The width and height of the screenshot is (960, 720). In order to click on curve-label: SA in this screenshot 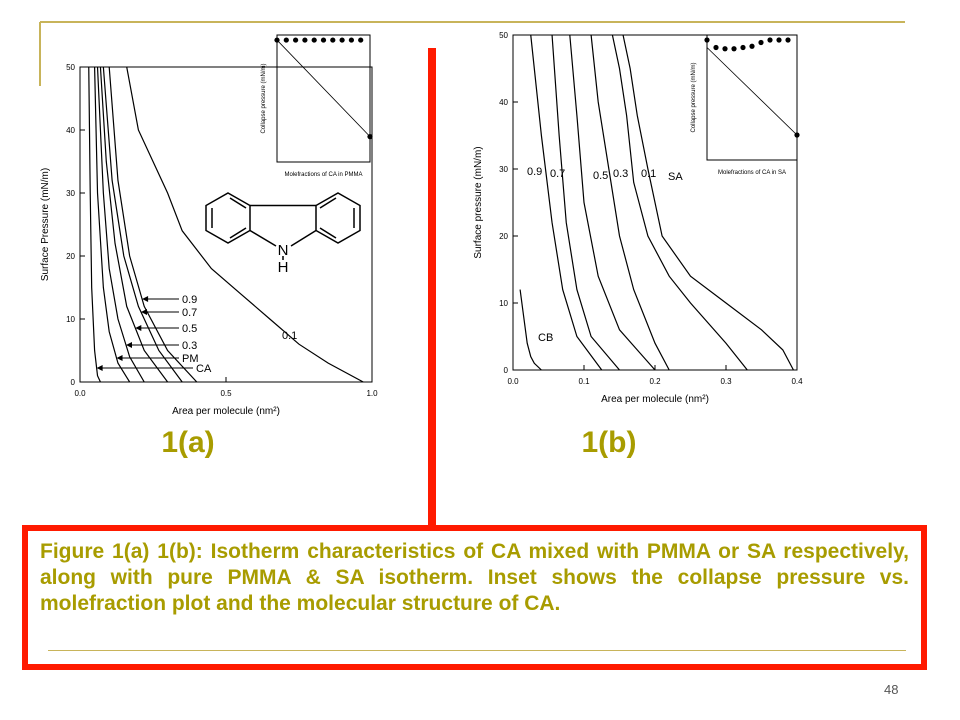, I will do `click(675, 177)`.